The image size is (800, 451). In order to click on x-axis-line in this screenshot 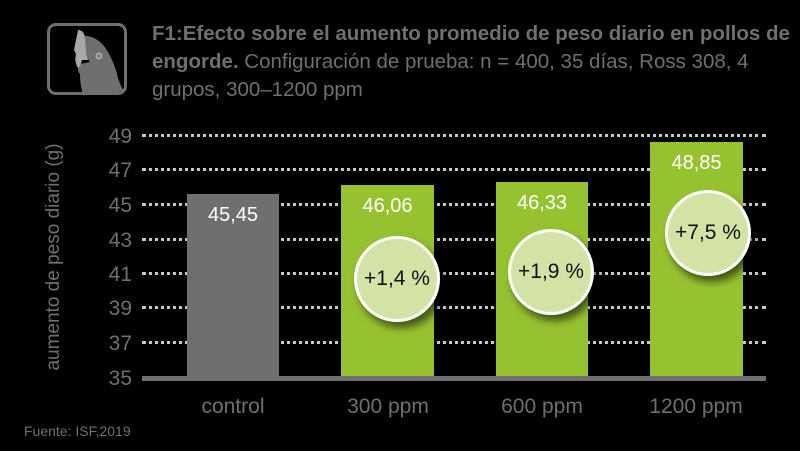, I will do `click(454, 378)`.